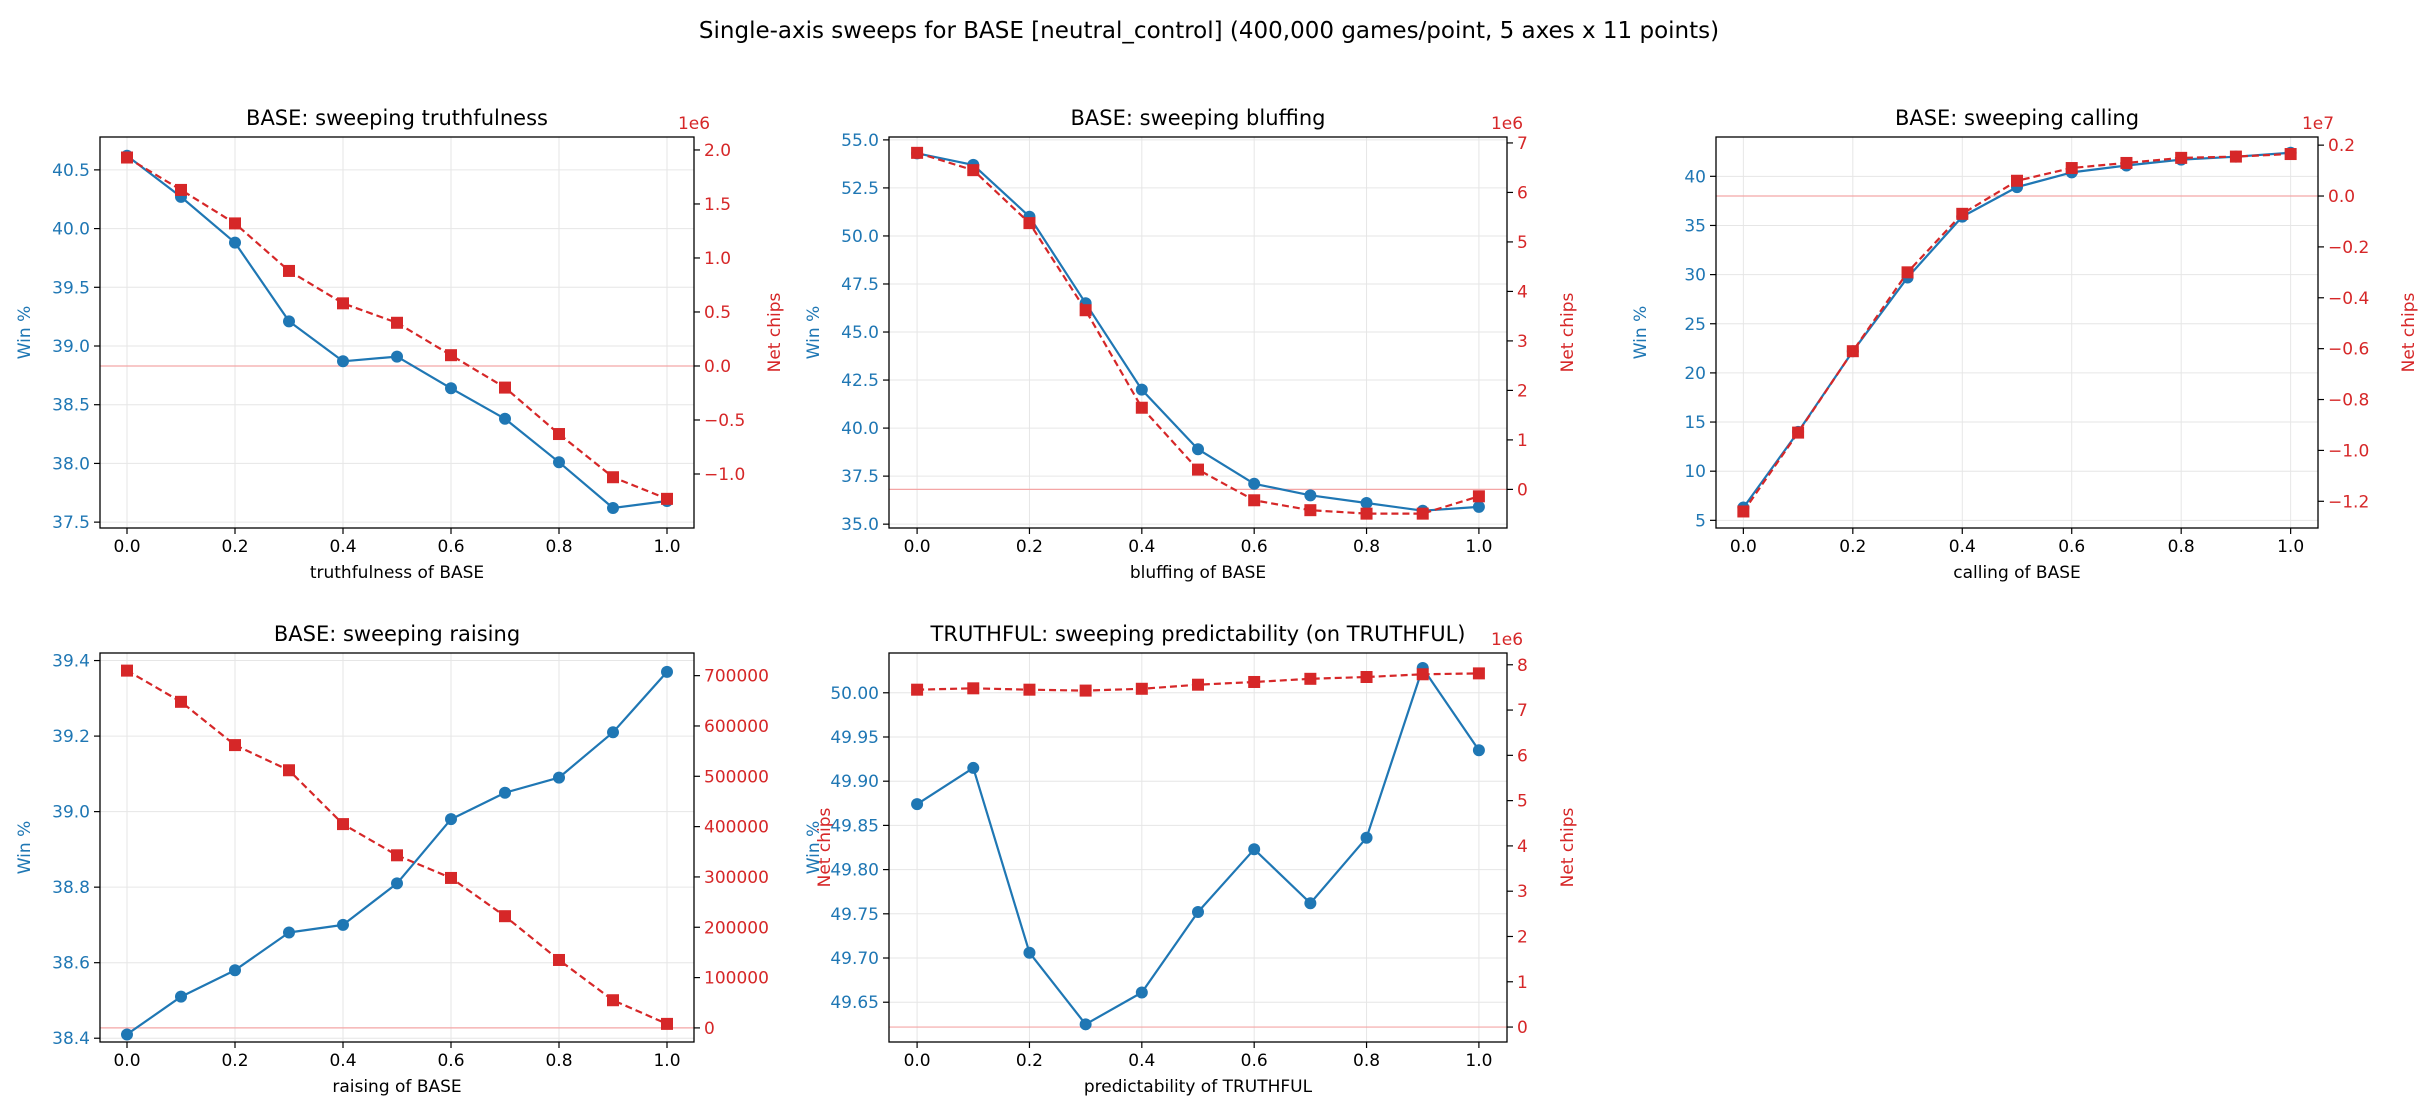 The image size is (2418, 1118). I want to click on x-axis-label: truthfulness of BASE, so click(397, 573).